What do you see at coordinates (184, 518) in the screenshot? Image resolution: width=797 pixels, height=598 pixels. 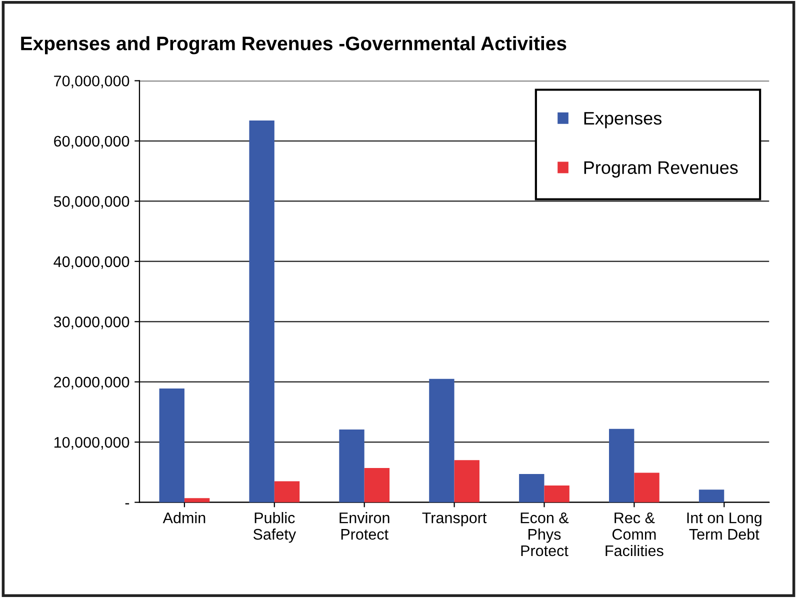 I see `x-tick-label: Admin` at bounding box center [184, 518].